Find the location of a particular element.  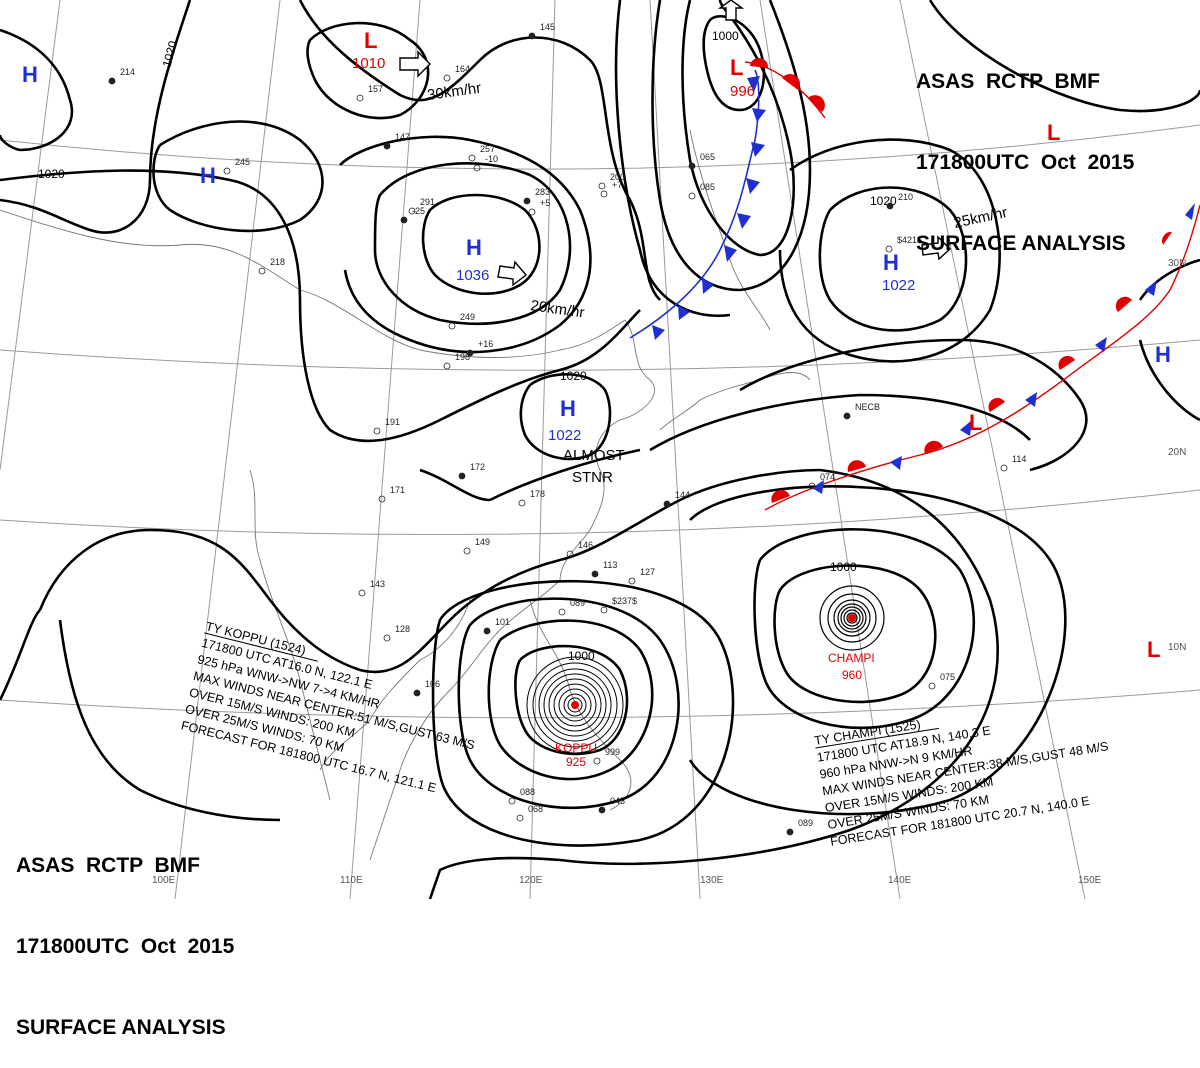

station-value: 146 is located at coordinates (585, 545).